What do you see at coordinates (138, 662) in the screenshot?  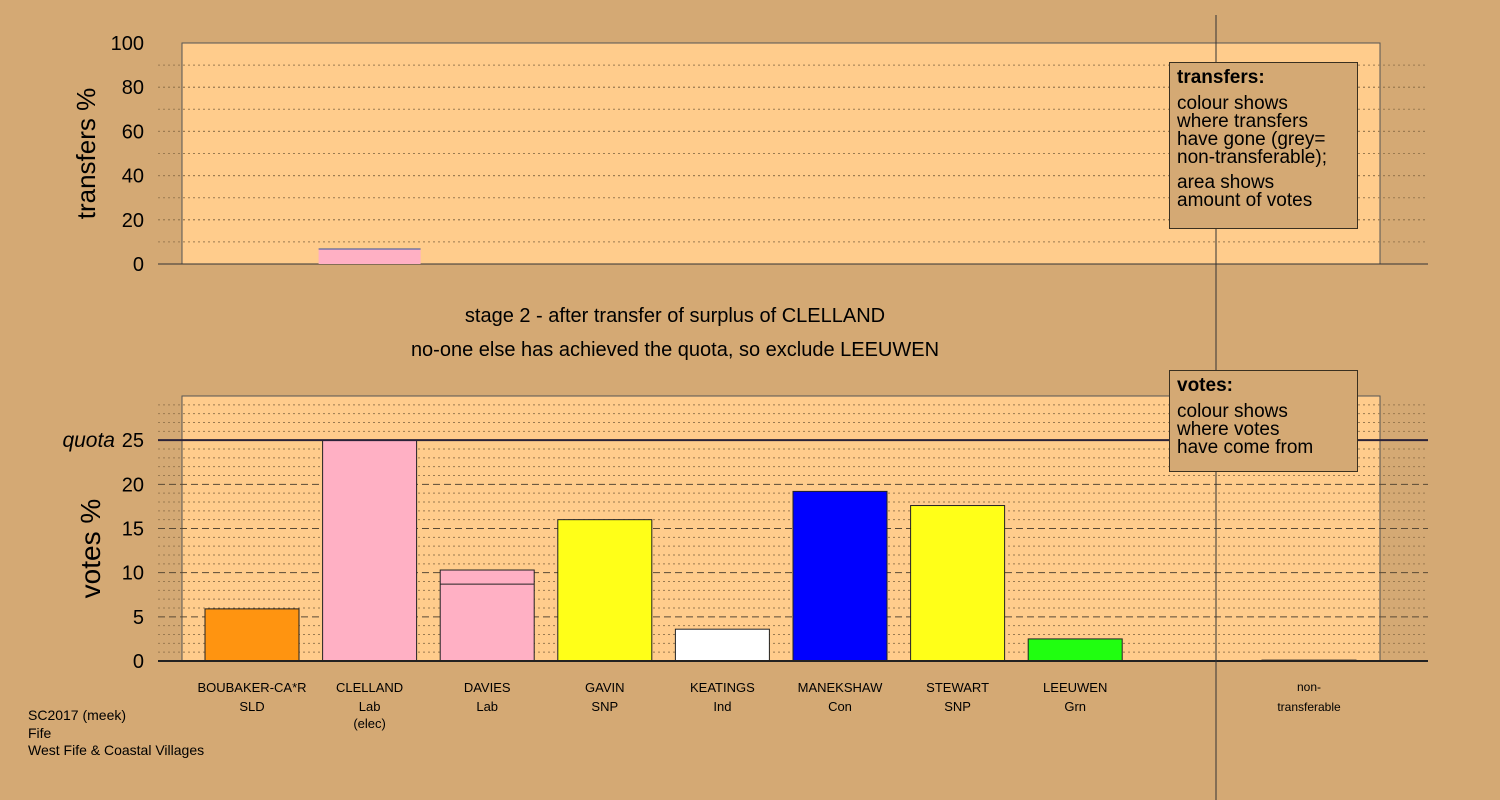 I see `votes-y-tick-label: 0` at bounding box center [138, 662].